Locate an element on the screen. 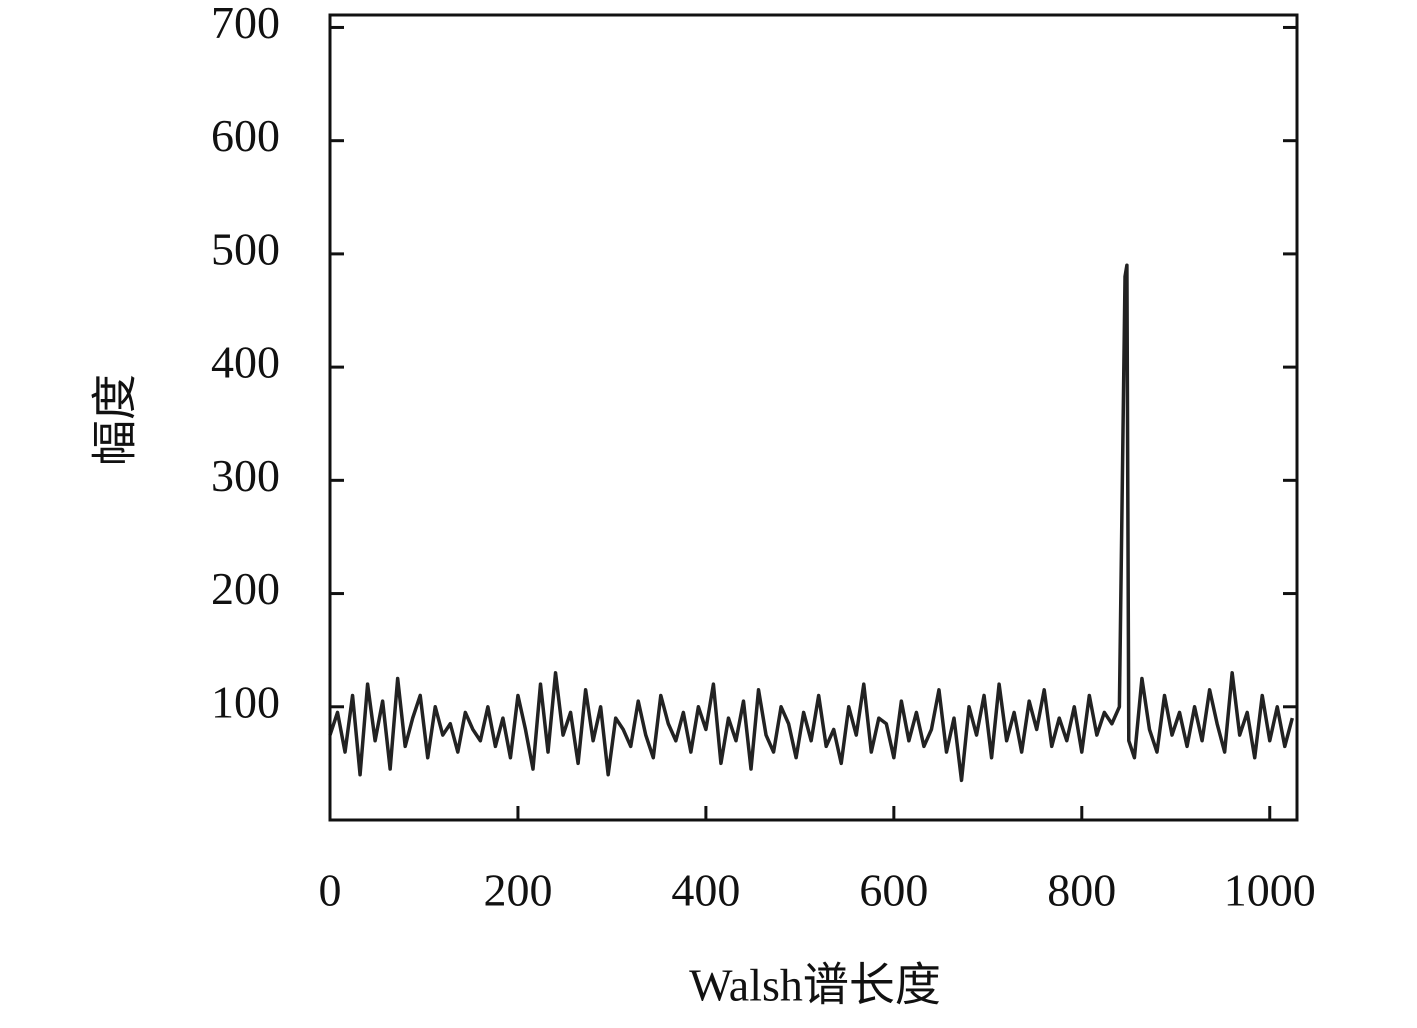  x-tick-label: 800 is located at coordinates (1081, 890).